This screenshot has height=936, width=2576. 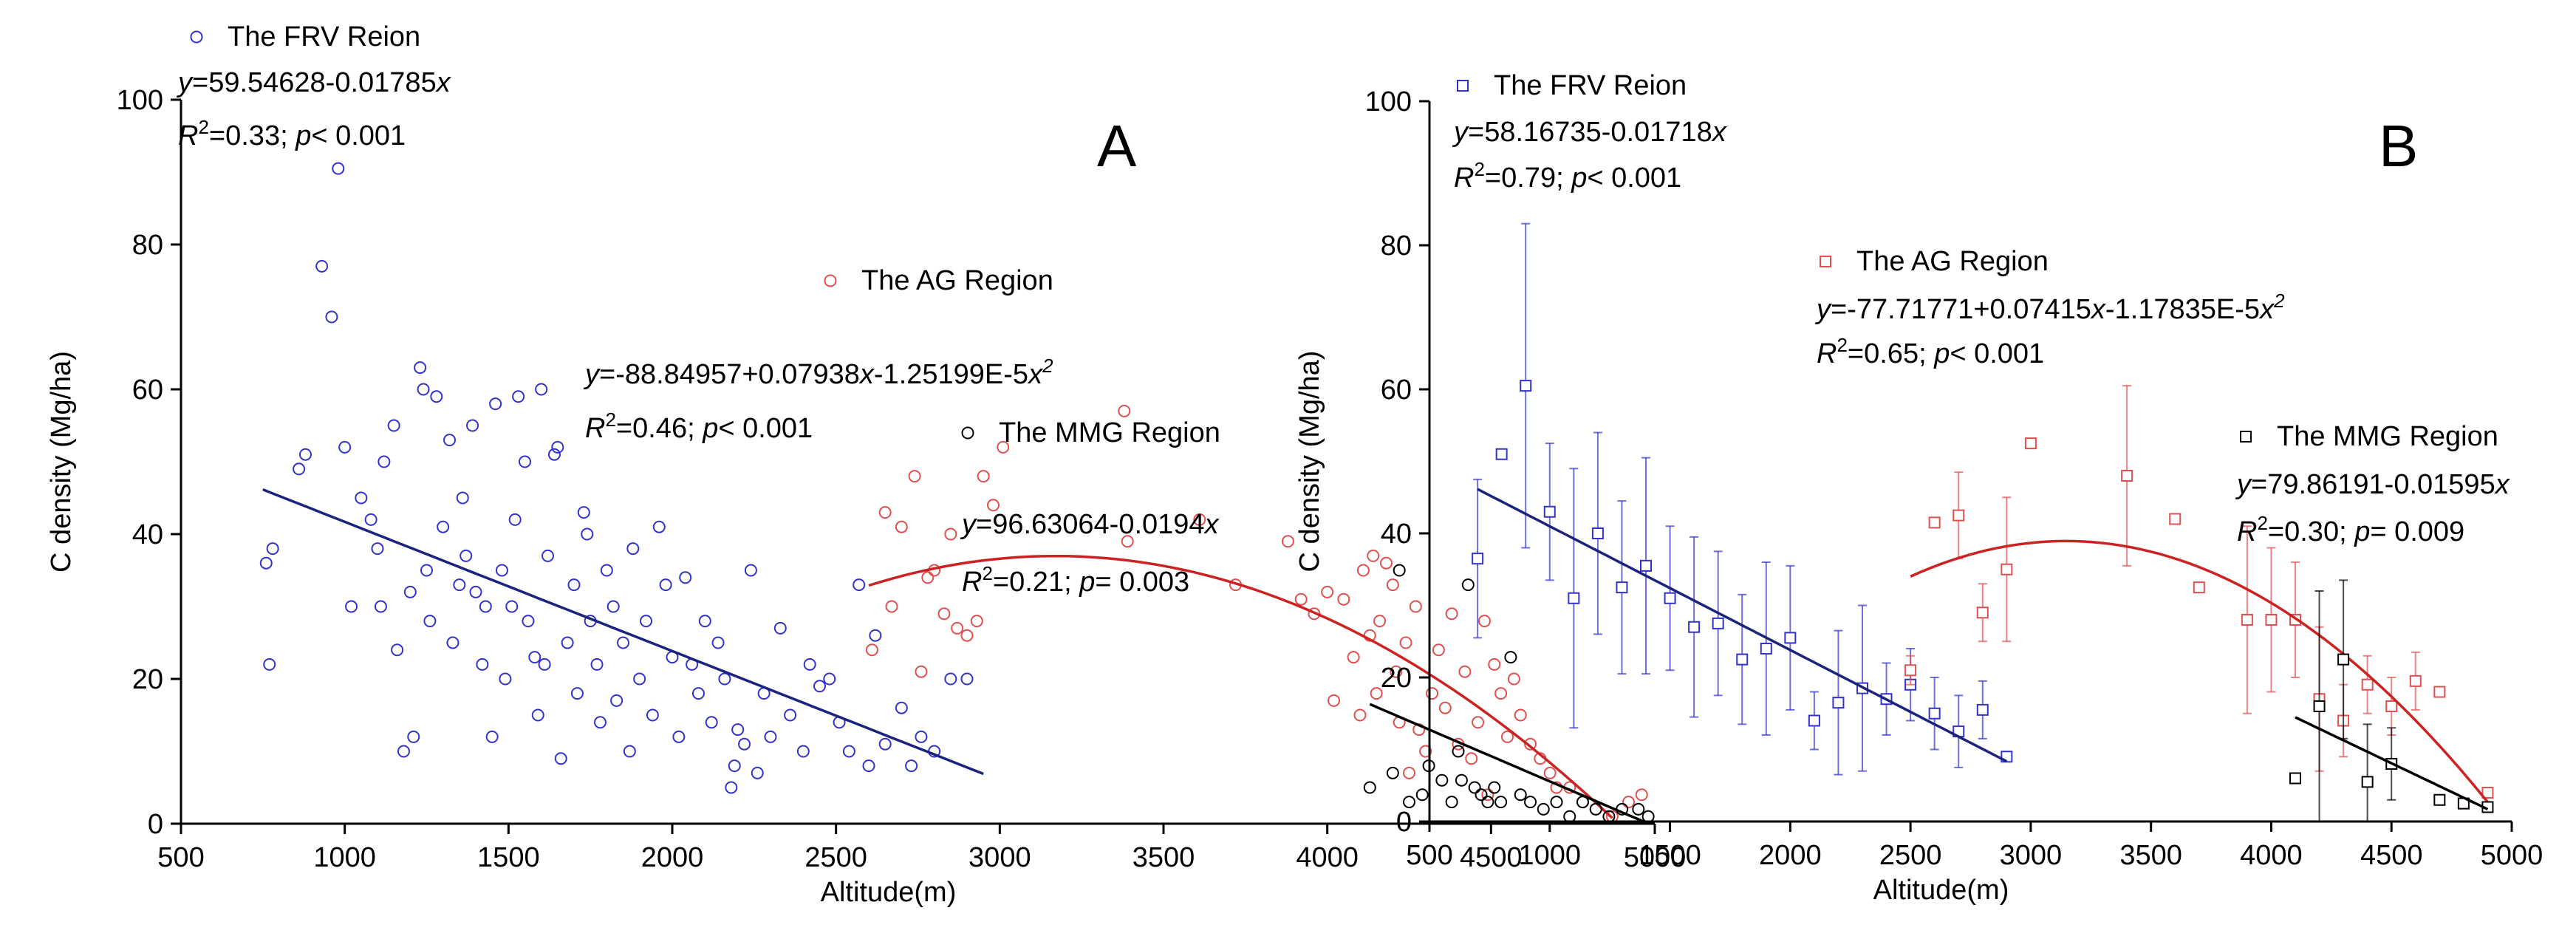 What do you see at coordinates (1404, 822) in the screenshot?
I see `y-tick-label: 0` at bounding box center [1404, 822].